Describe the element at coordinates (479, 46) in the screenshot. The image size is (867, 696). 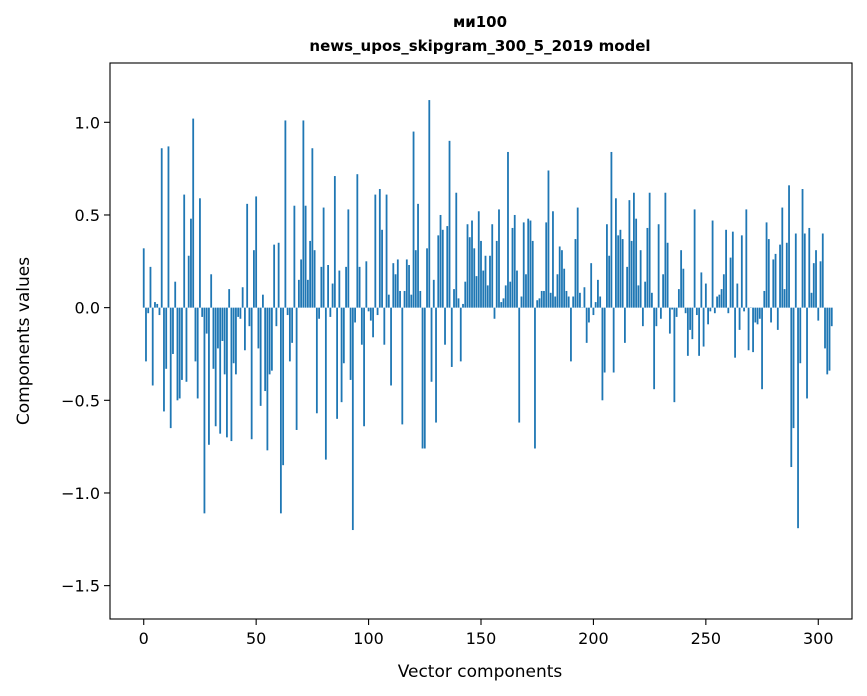
I see `chart-title-line2: news_upos_skipgram_300_5_2019 model` at that location.